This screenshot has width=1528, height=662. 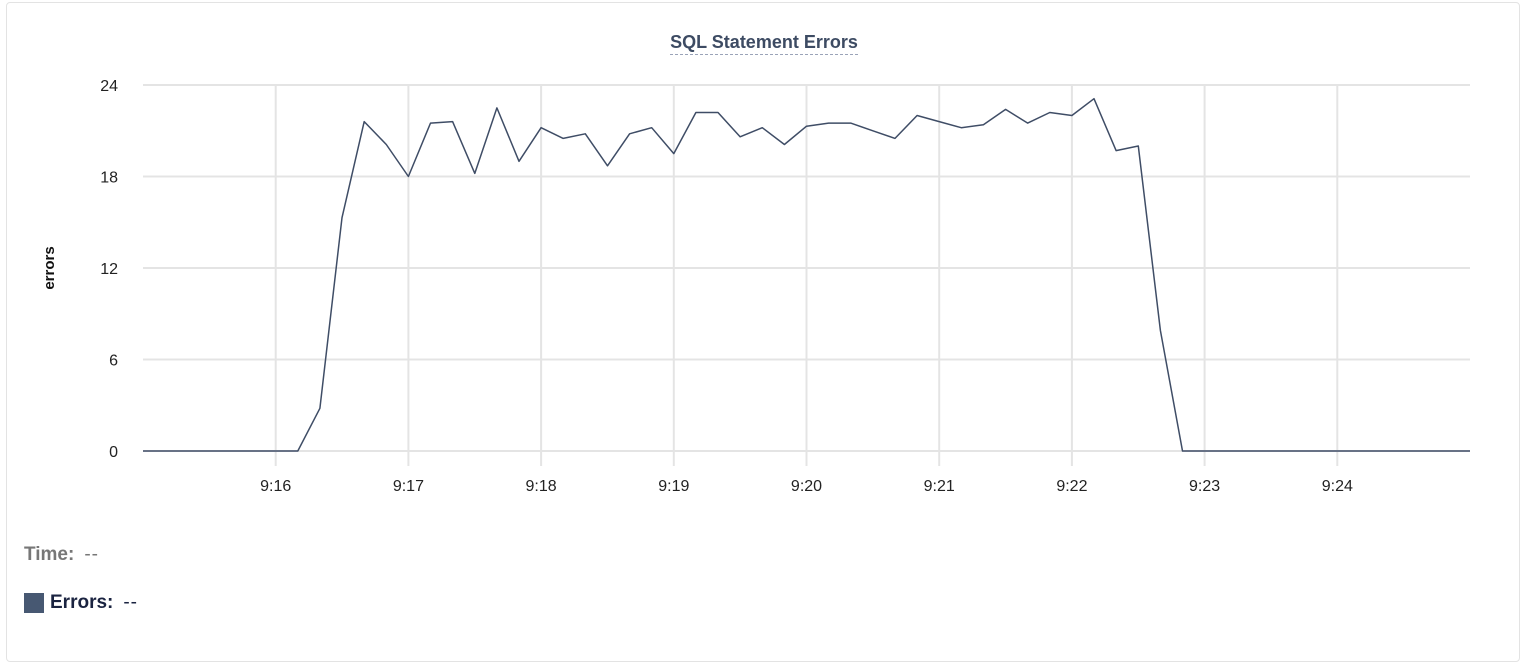 I want to click on x-tick-label: 9:21, so click(x=939, y=486).